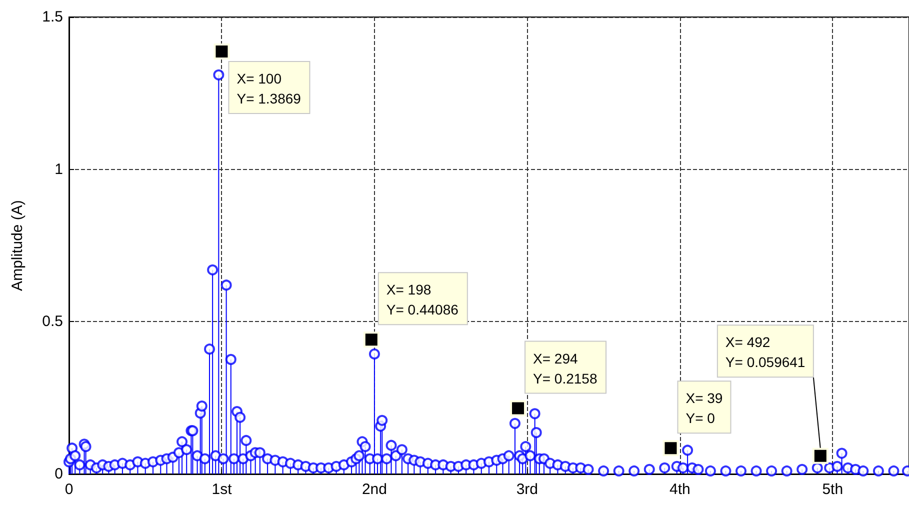  I want to click on y-axis-title: Amplitude (A), so click(17, 245).